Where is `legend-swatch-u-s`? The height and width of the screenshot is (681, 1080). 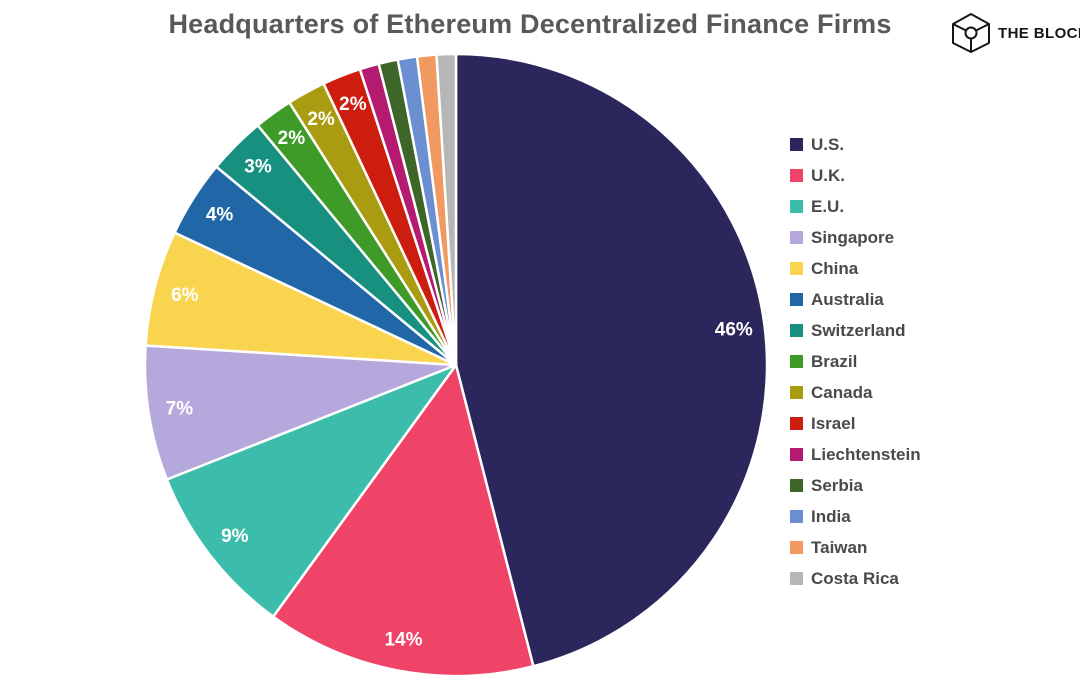
legend-swatch-u-s is located at coordinates (796, 144).